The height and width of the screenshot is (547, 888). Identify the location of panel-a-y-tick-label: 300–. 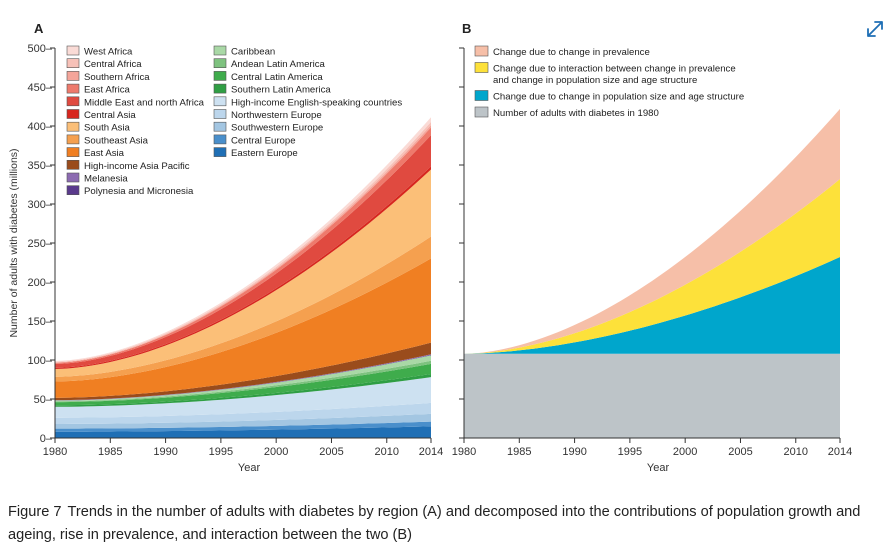
(40, 205).